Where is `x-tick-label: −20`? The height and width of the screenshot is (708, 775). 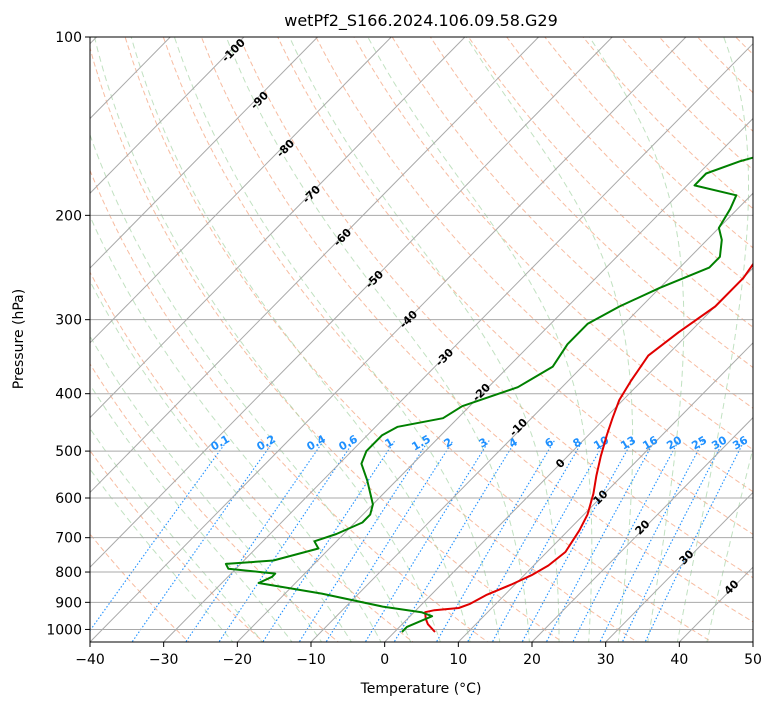
x-tick-label: −20 is located at coordinates (238, 660).